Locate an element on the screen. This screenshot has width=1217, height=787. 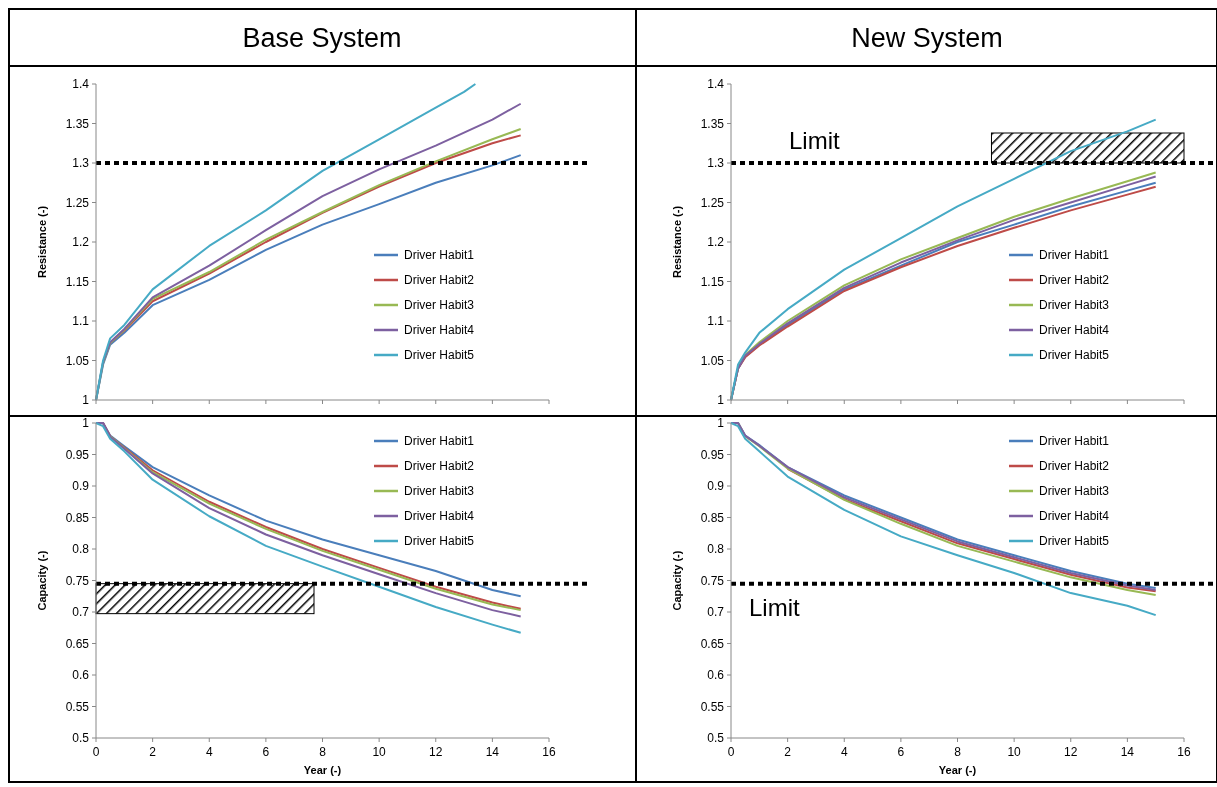
line-series is located at coordinates (943, 259).